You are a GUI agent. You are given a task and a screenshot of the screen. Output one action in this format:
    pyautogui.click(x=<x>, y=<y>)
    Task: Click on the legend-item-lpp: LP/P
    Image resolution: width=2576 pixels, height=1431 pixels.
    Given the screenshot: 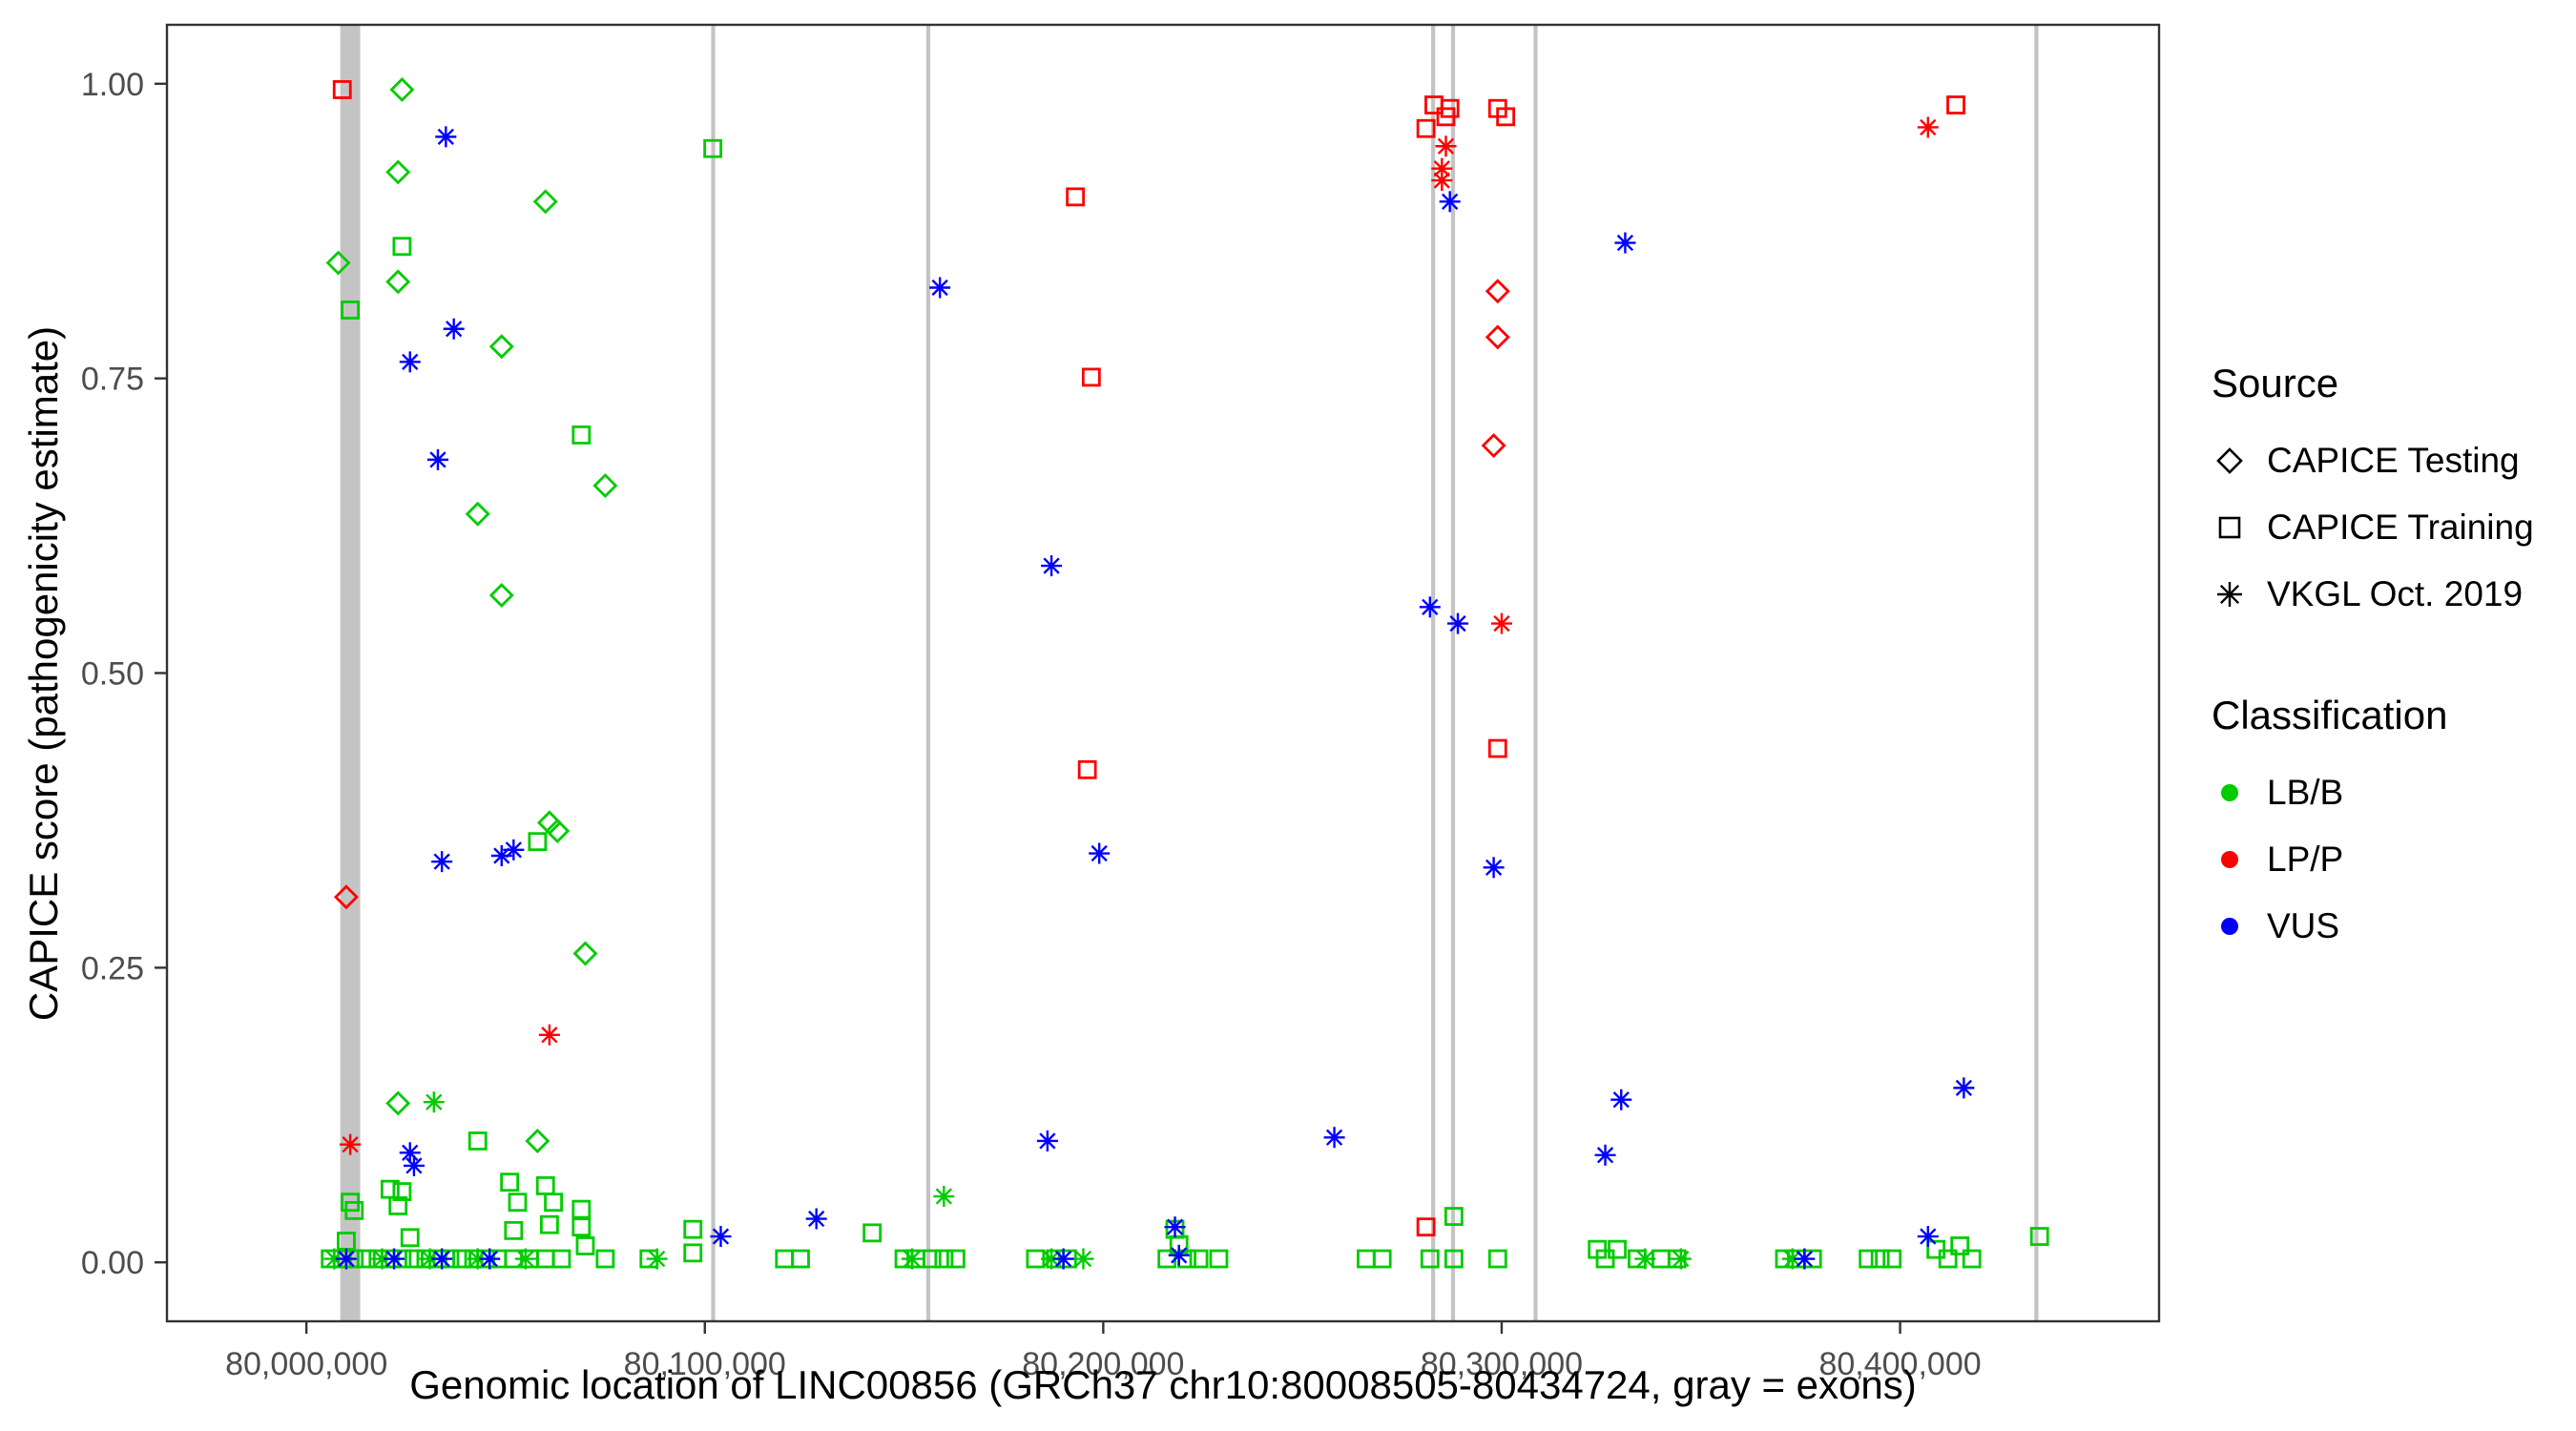 What is the action you would take?
    pyautogui.click(x=2373, y=859)
    